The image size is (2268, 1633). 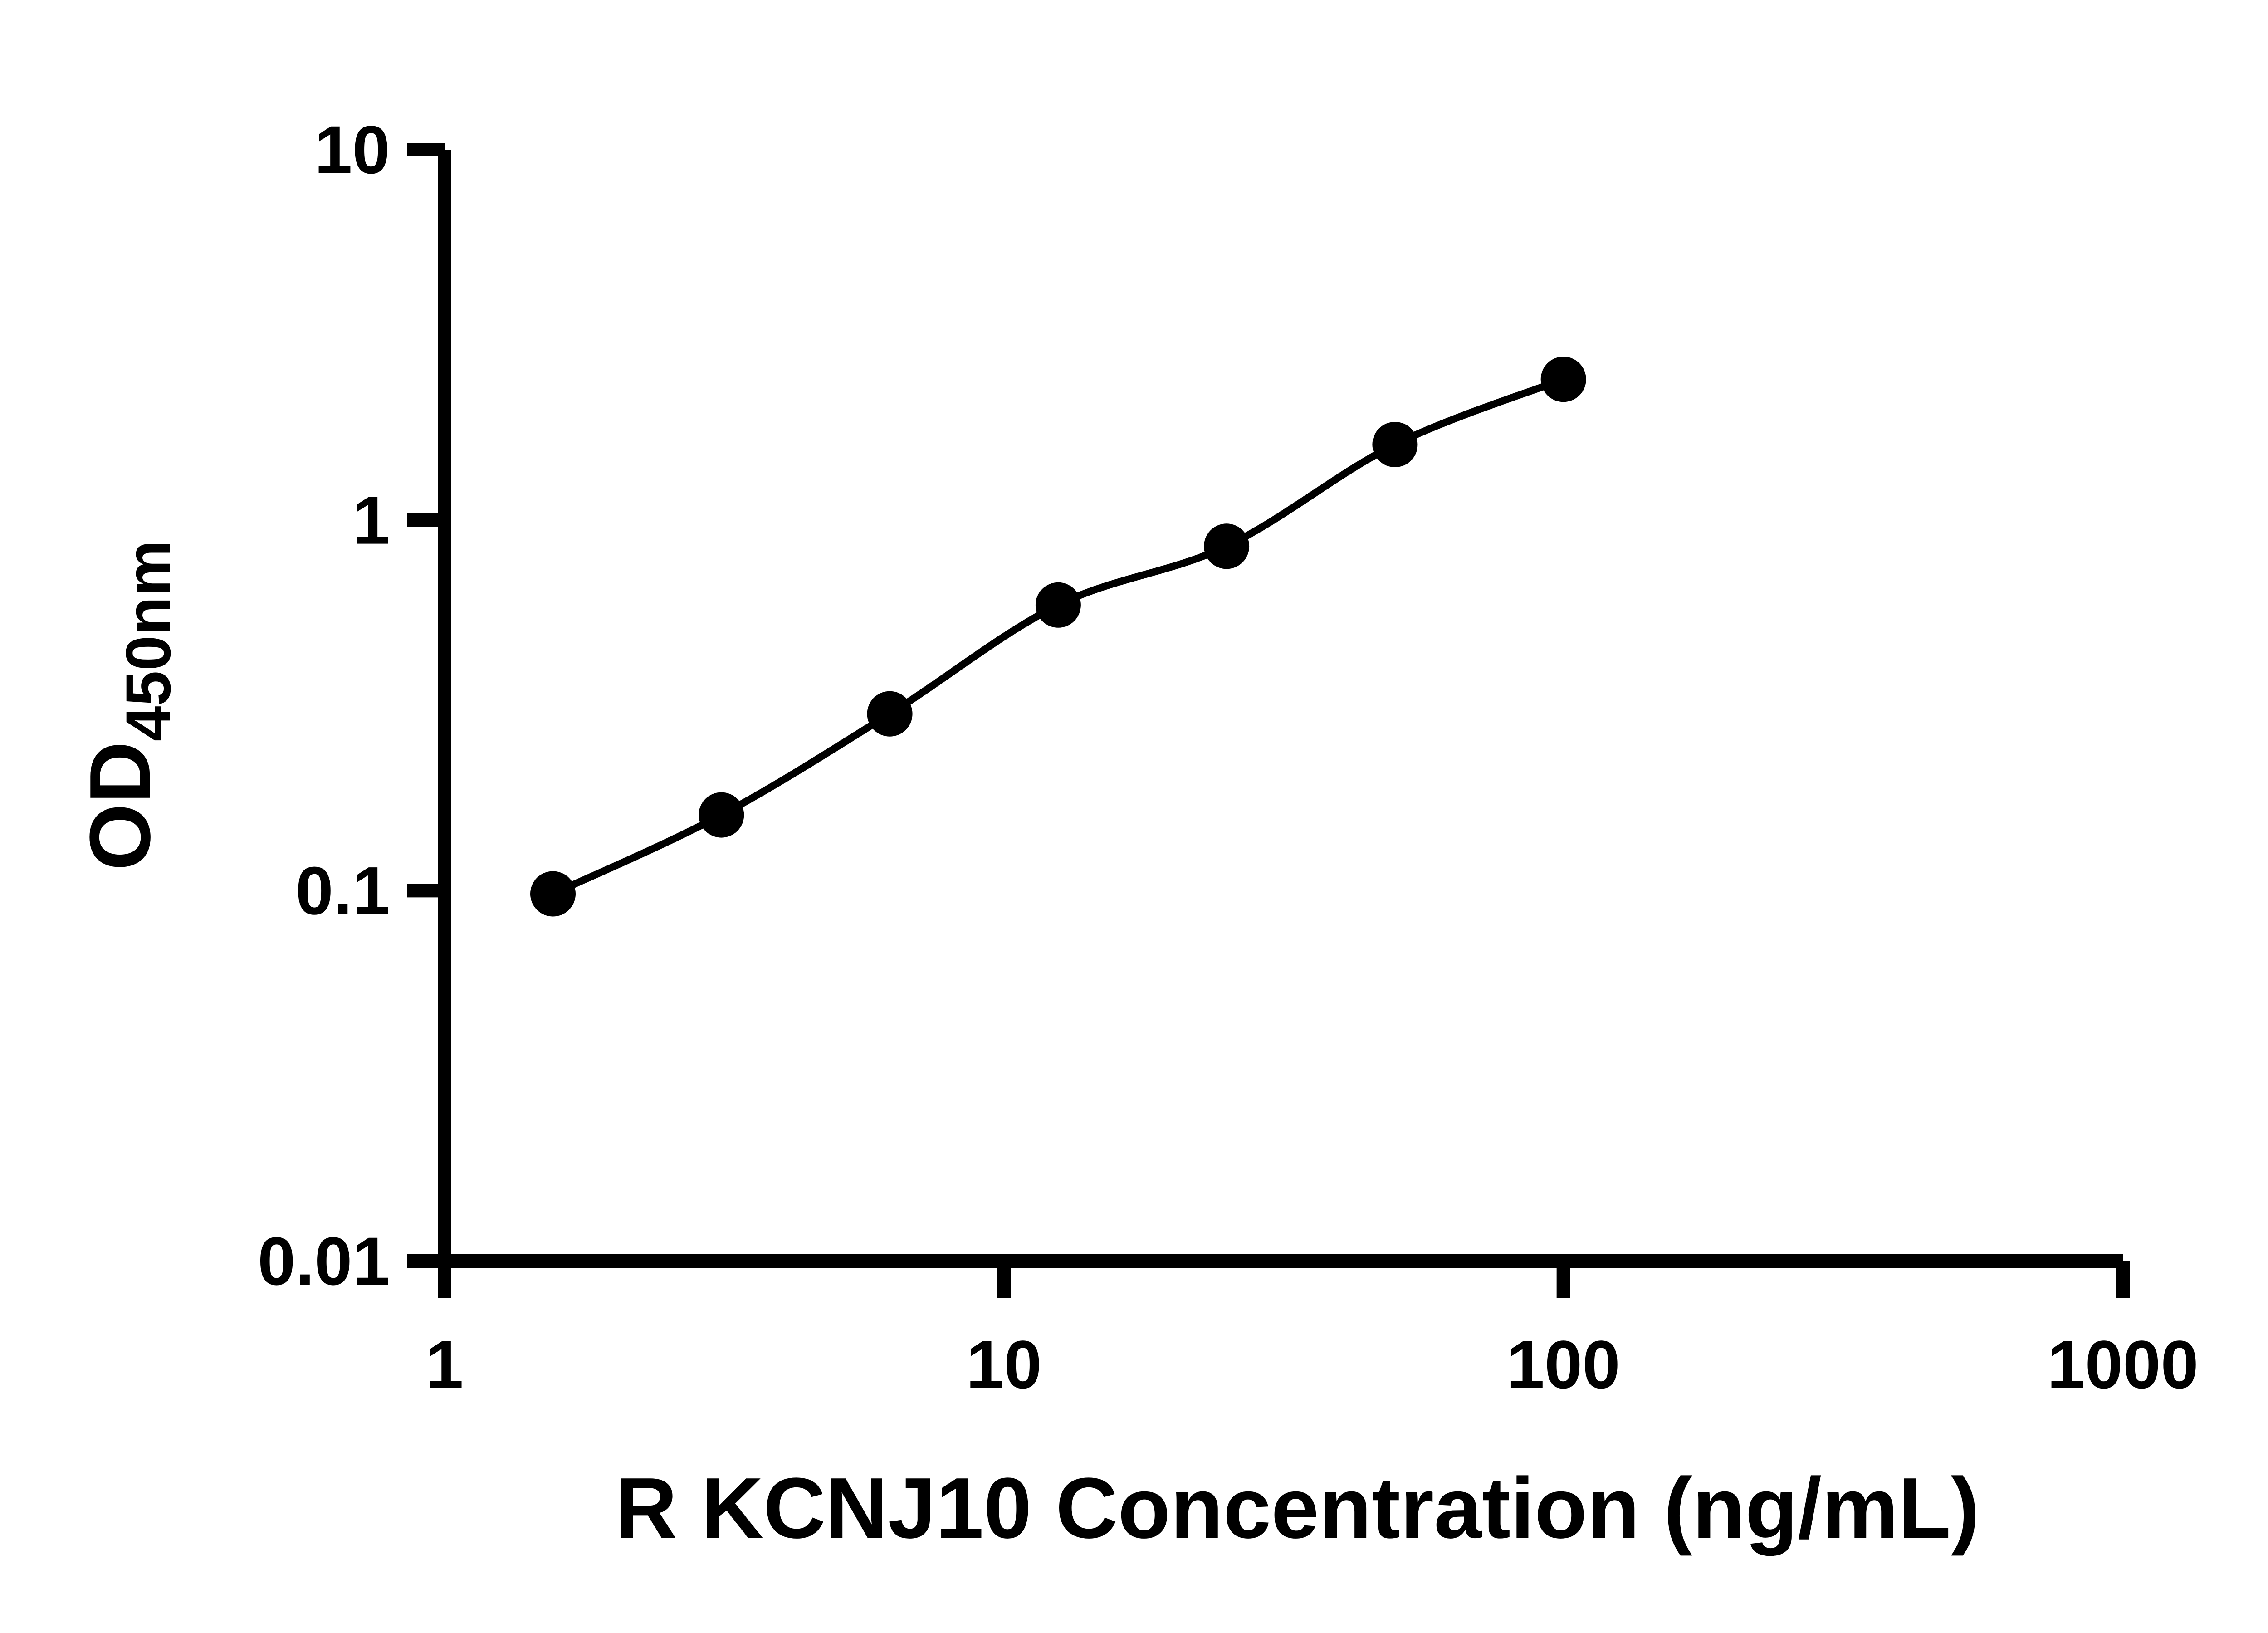 What do you see at coordinates (352, 150) in the screenshot?
I see `y-tick-label: 10` at bounding box center [352, 150].